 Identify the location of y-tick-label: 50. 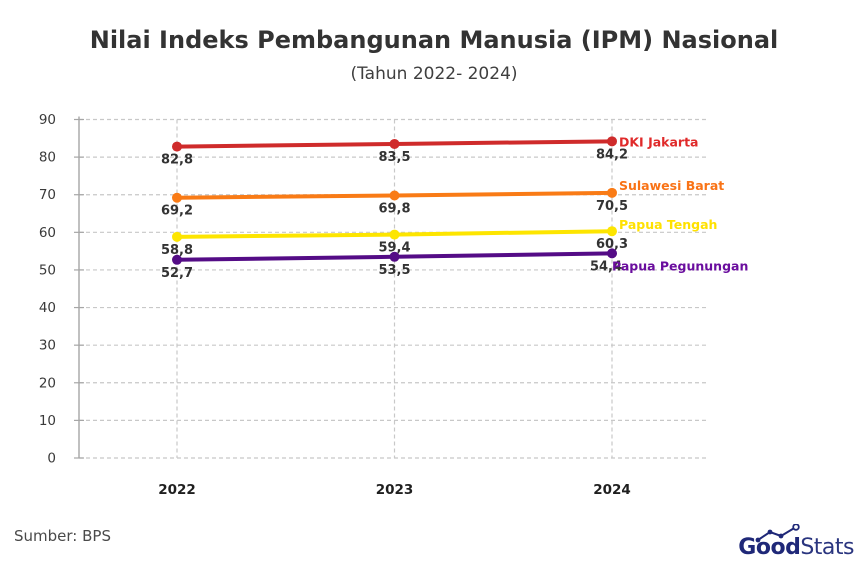
(47, 270).